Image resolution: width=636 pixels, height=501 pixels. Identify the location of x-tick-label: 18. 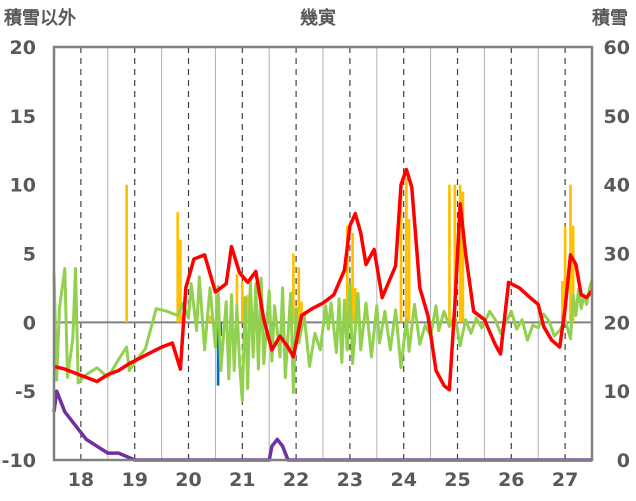
(81, 480).